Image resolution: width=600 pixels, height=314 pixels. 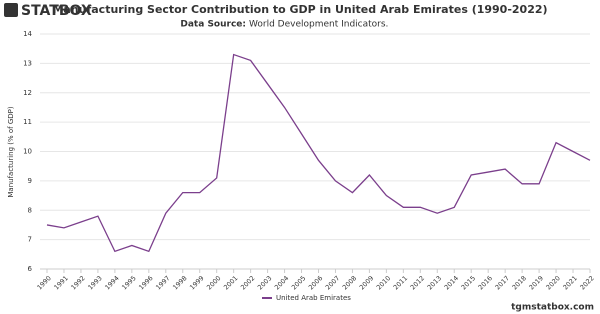 I want to click on x-tick-label: 2009, so click(x=366, y=282).